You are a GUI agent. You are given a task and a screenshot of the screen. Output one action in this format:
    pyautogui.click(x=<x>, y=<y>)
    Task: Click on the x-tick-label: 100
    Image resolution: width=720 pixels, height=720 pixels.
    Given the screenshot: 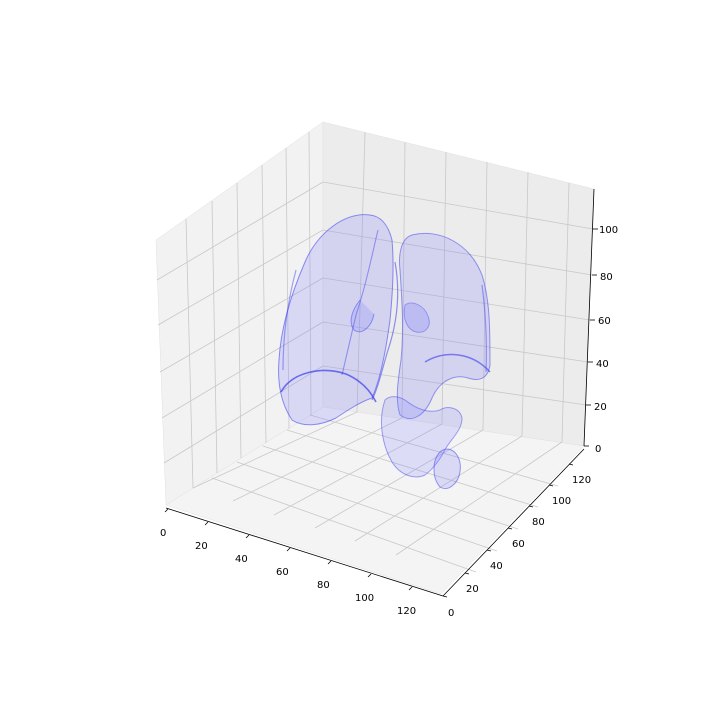 What is the action you would take?
    pyautogui.click(x=364, y=598)
    